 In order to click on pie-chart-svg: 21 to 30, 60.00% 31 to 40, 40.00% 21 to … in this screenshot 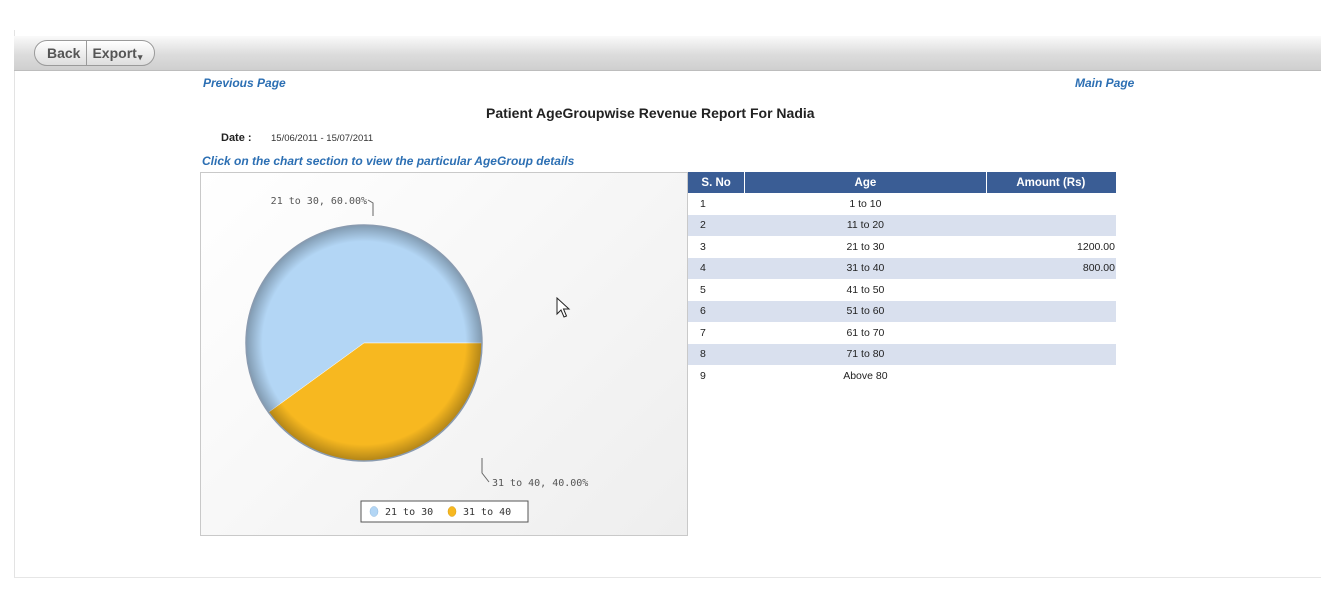, I will do `click(416, 359)`.